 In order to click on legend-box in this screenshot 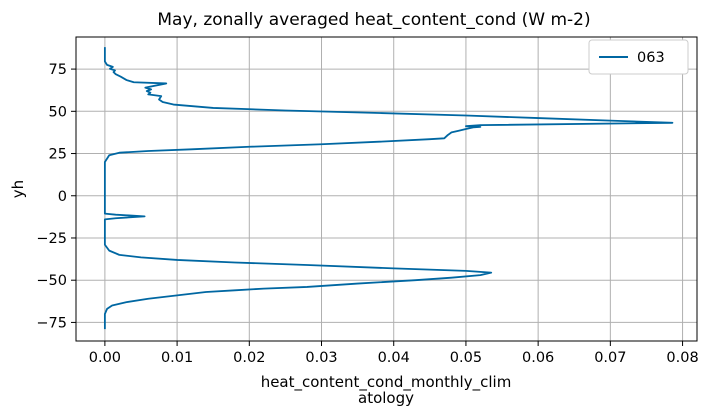, I will do `click(638, 57)`.